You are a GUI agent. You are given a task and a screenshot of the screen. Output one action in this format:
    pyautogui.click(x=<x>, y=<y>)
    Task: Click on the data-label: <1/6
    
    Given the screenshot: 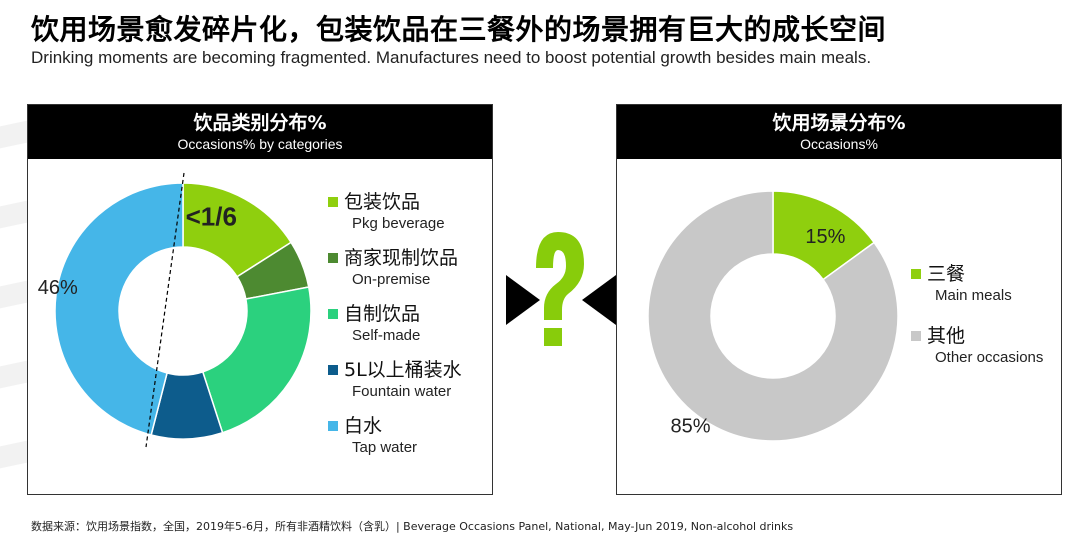 What is the action you would take?
    pyautogui.click(x=211, y=217)
    